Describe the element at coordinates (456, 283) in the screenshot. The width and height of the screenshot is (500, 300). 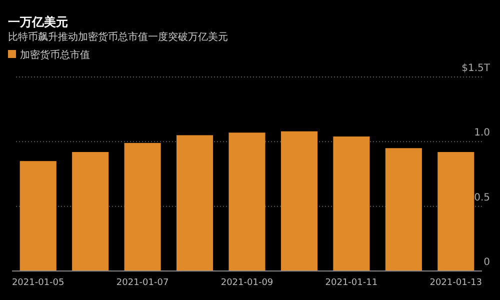
I see `x-tick-label: 2021-01-13` at that location.